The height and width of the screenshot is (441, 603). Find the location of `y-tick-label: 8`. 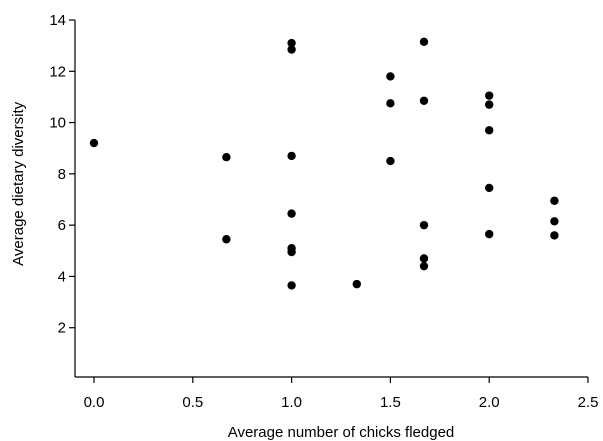

y-tick-label: 8 is located at coordinates (62, 174).